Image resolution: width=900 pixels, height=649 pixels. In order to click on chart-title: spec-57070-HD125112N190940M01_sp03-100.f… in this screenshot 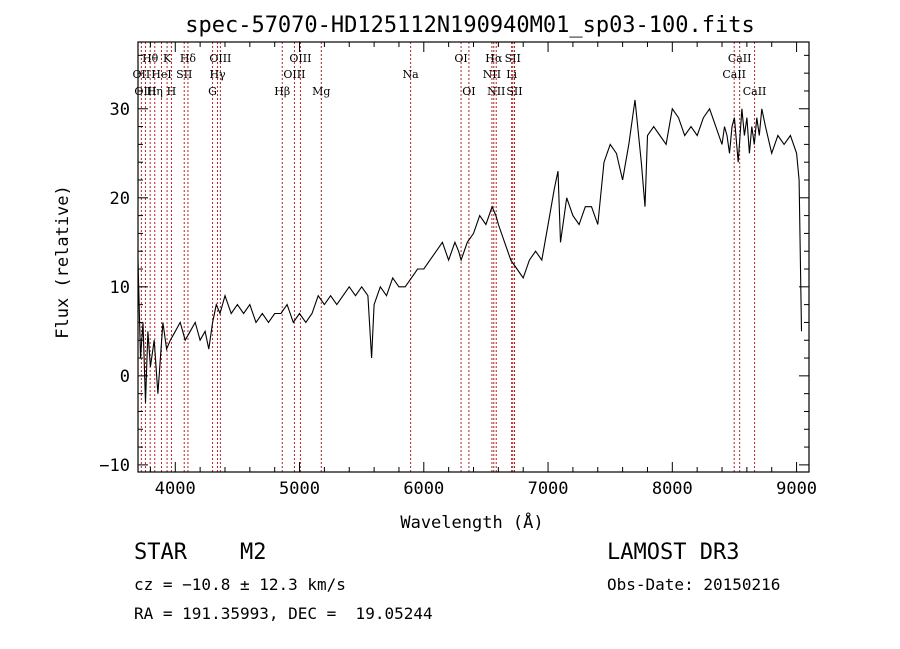, I will do `click(470, 25)`.